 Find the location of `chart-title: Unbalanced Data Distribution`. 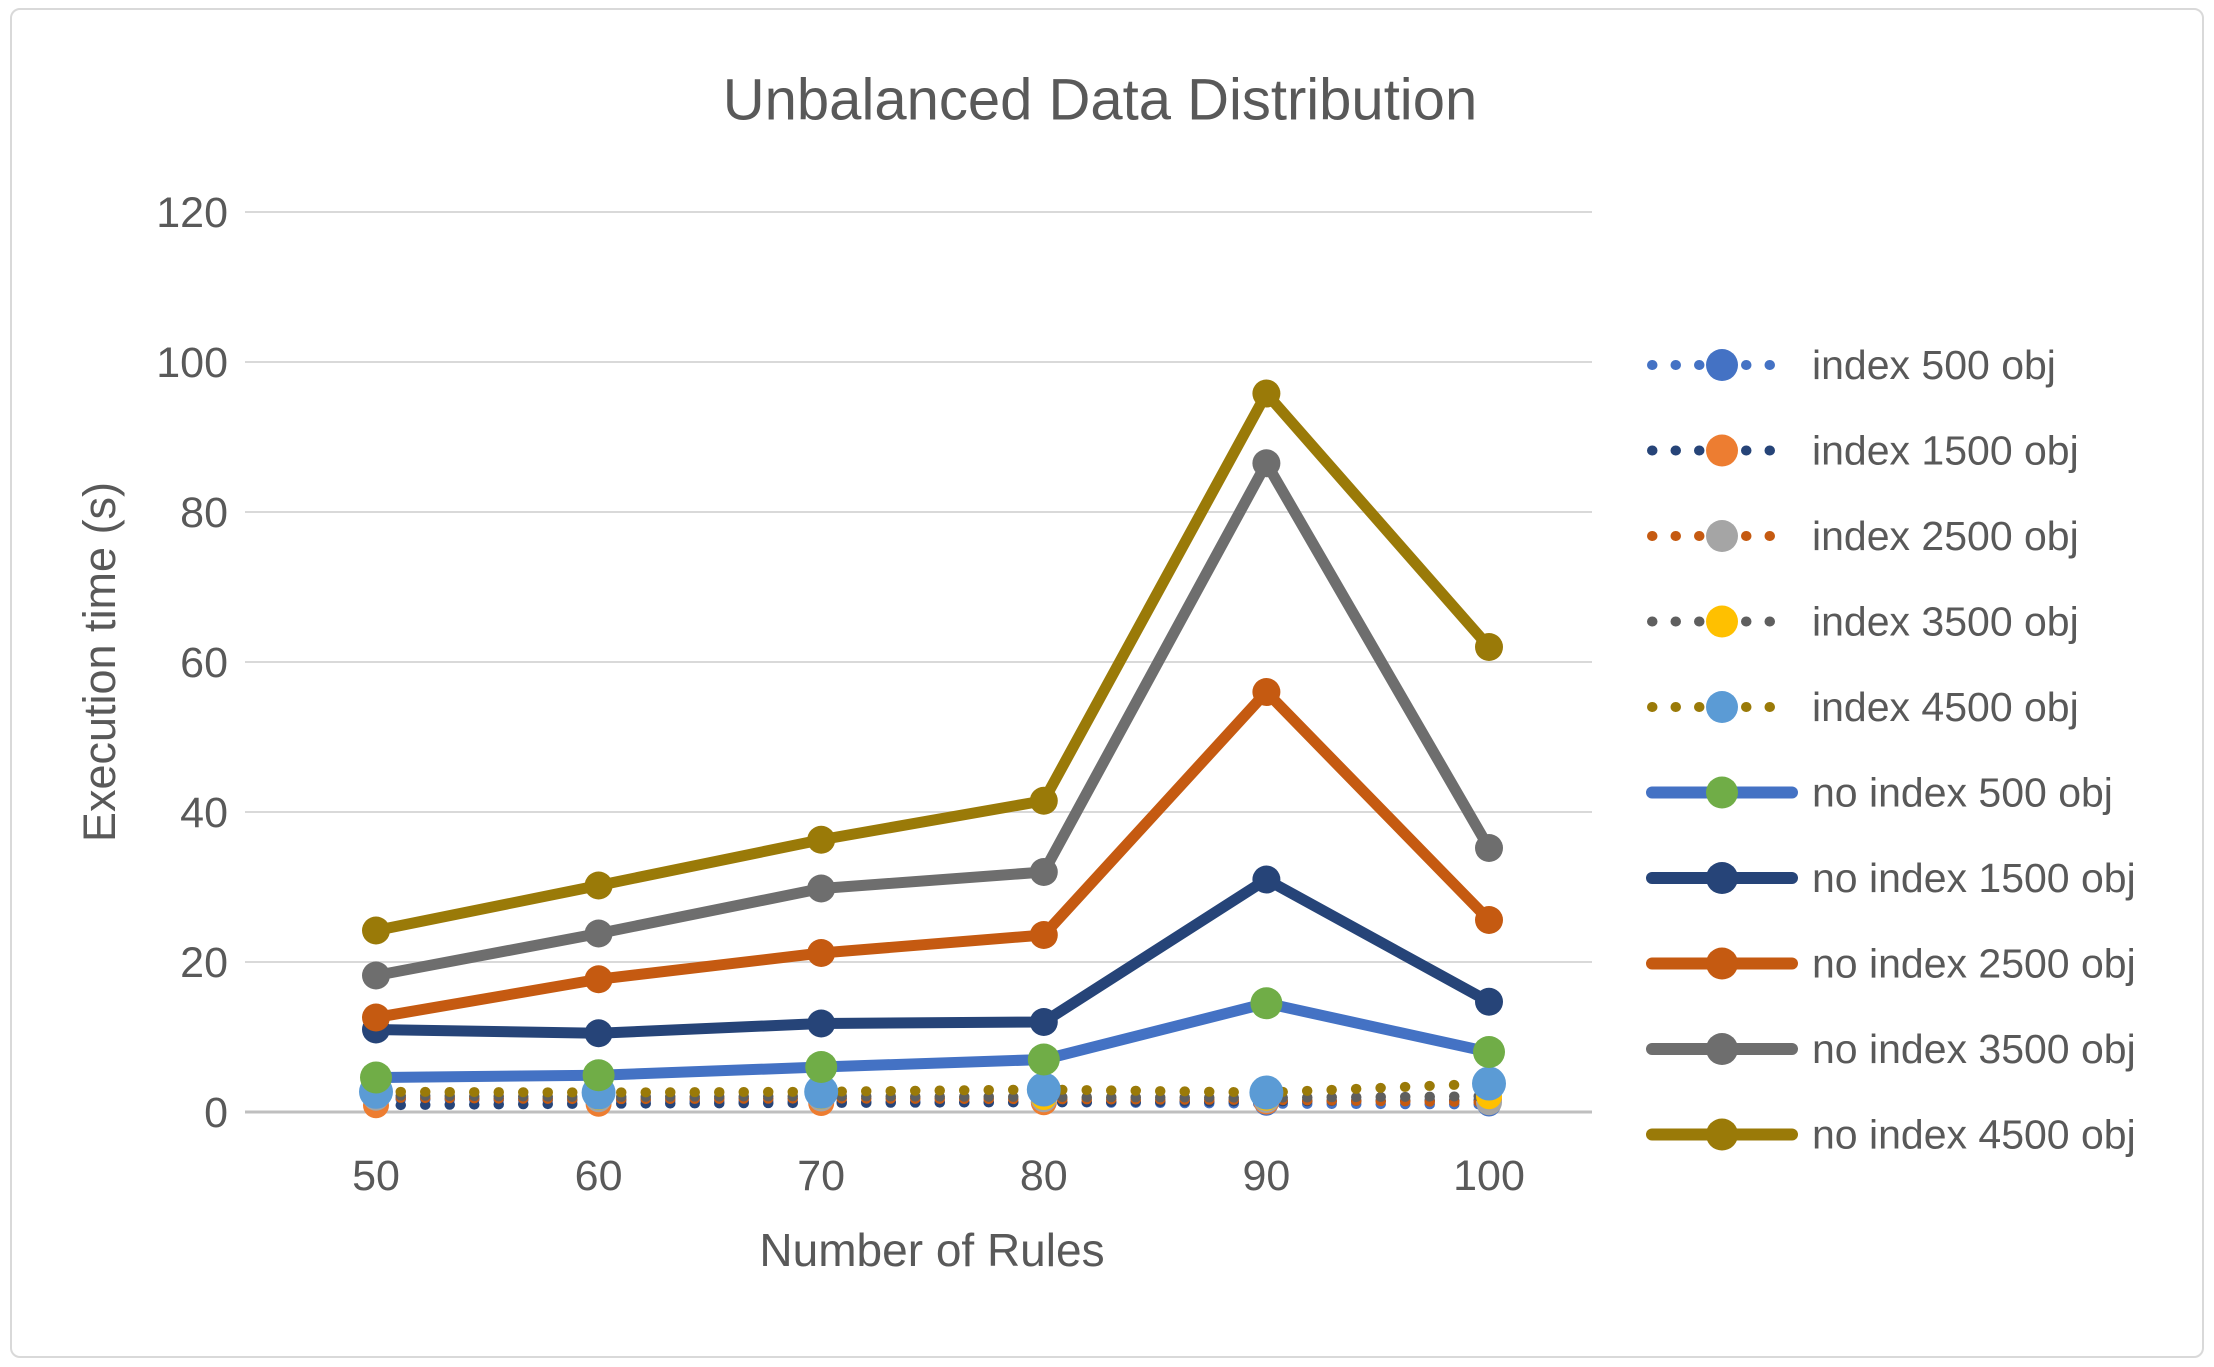

chart-title: Unbalanced Data Distribution is located at coordinates (1100, 100).